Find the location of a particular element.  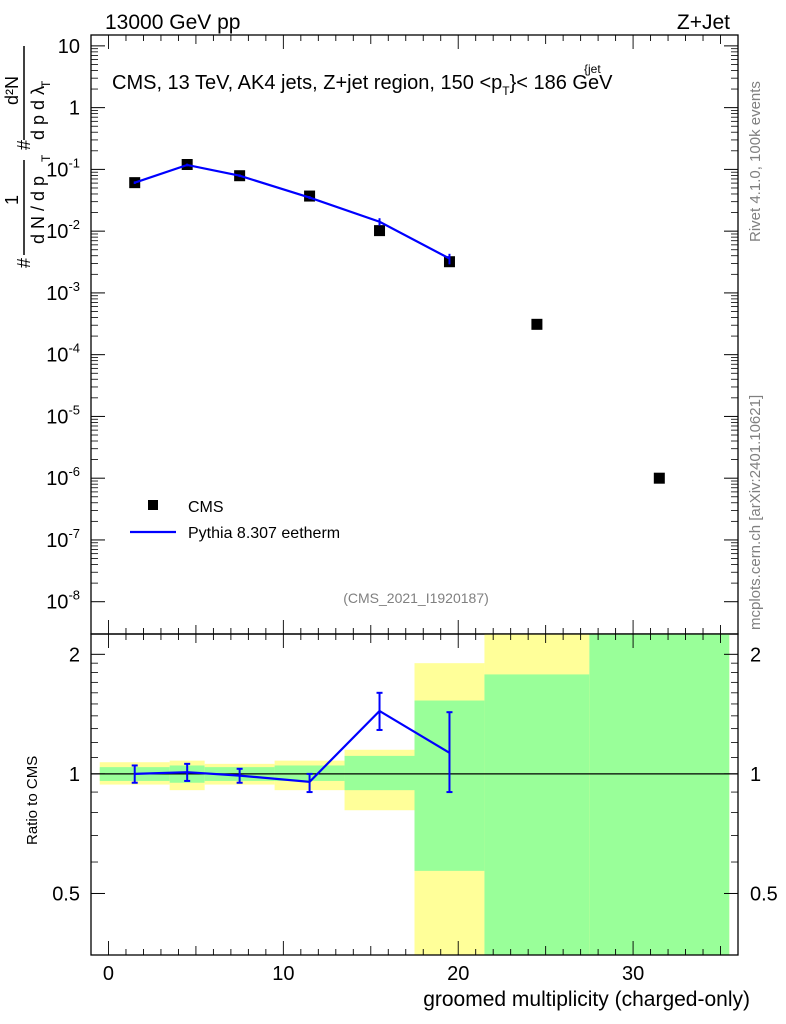

ratio-mc-line is located at coordinates (292, 746).